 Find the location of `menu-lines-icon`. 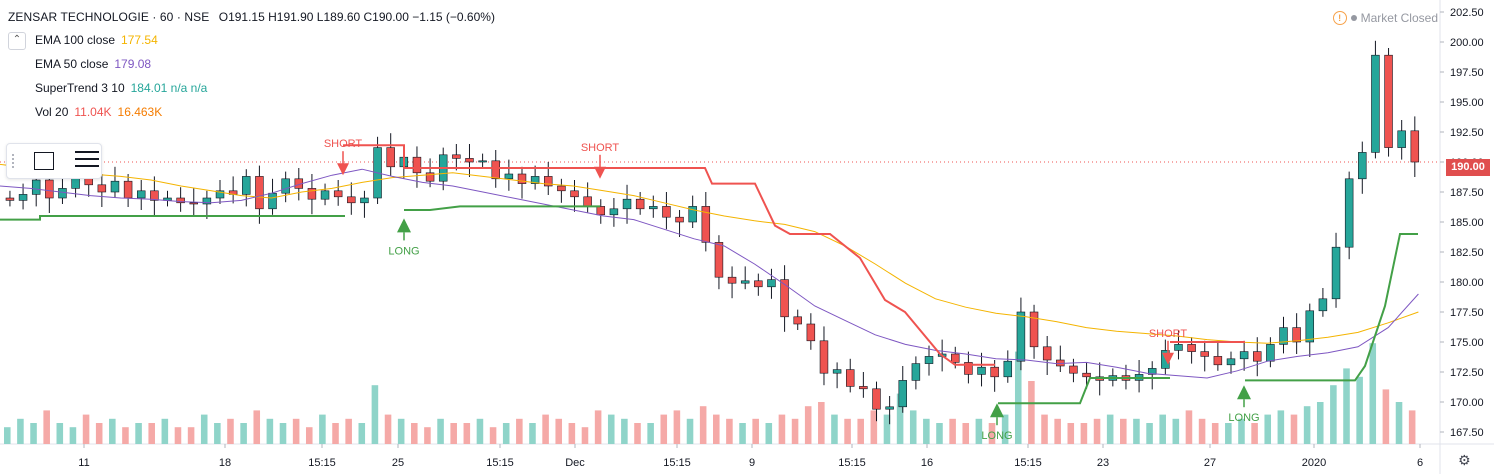

menu-lines-icon is located at coordinates (87, 161).